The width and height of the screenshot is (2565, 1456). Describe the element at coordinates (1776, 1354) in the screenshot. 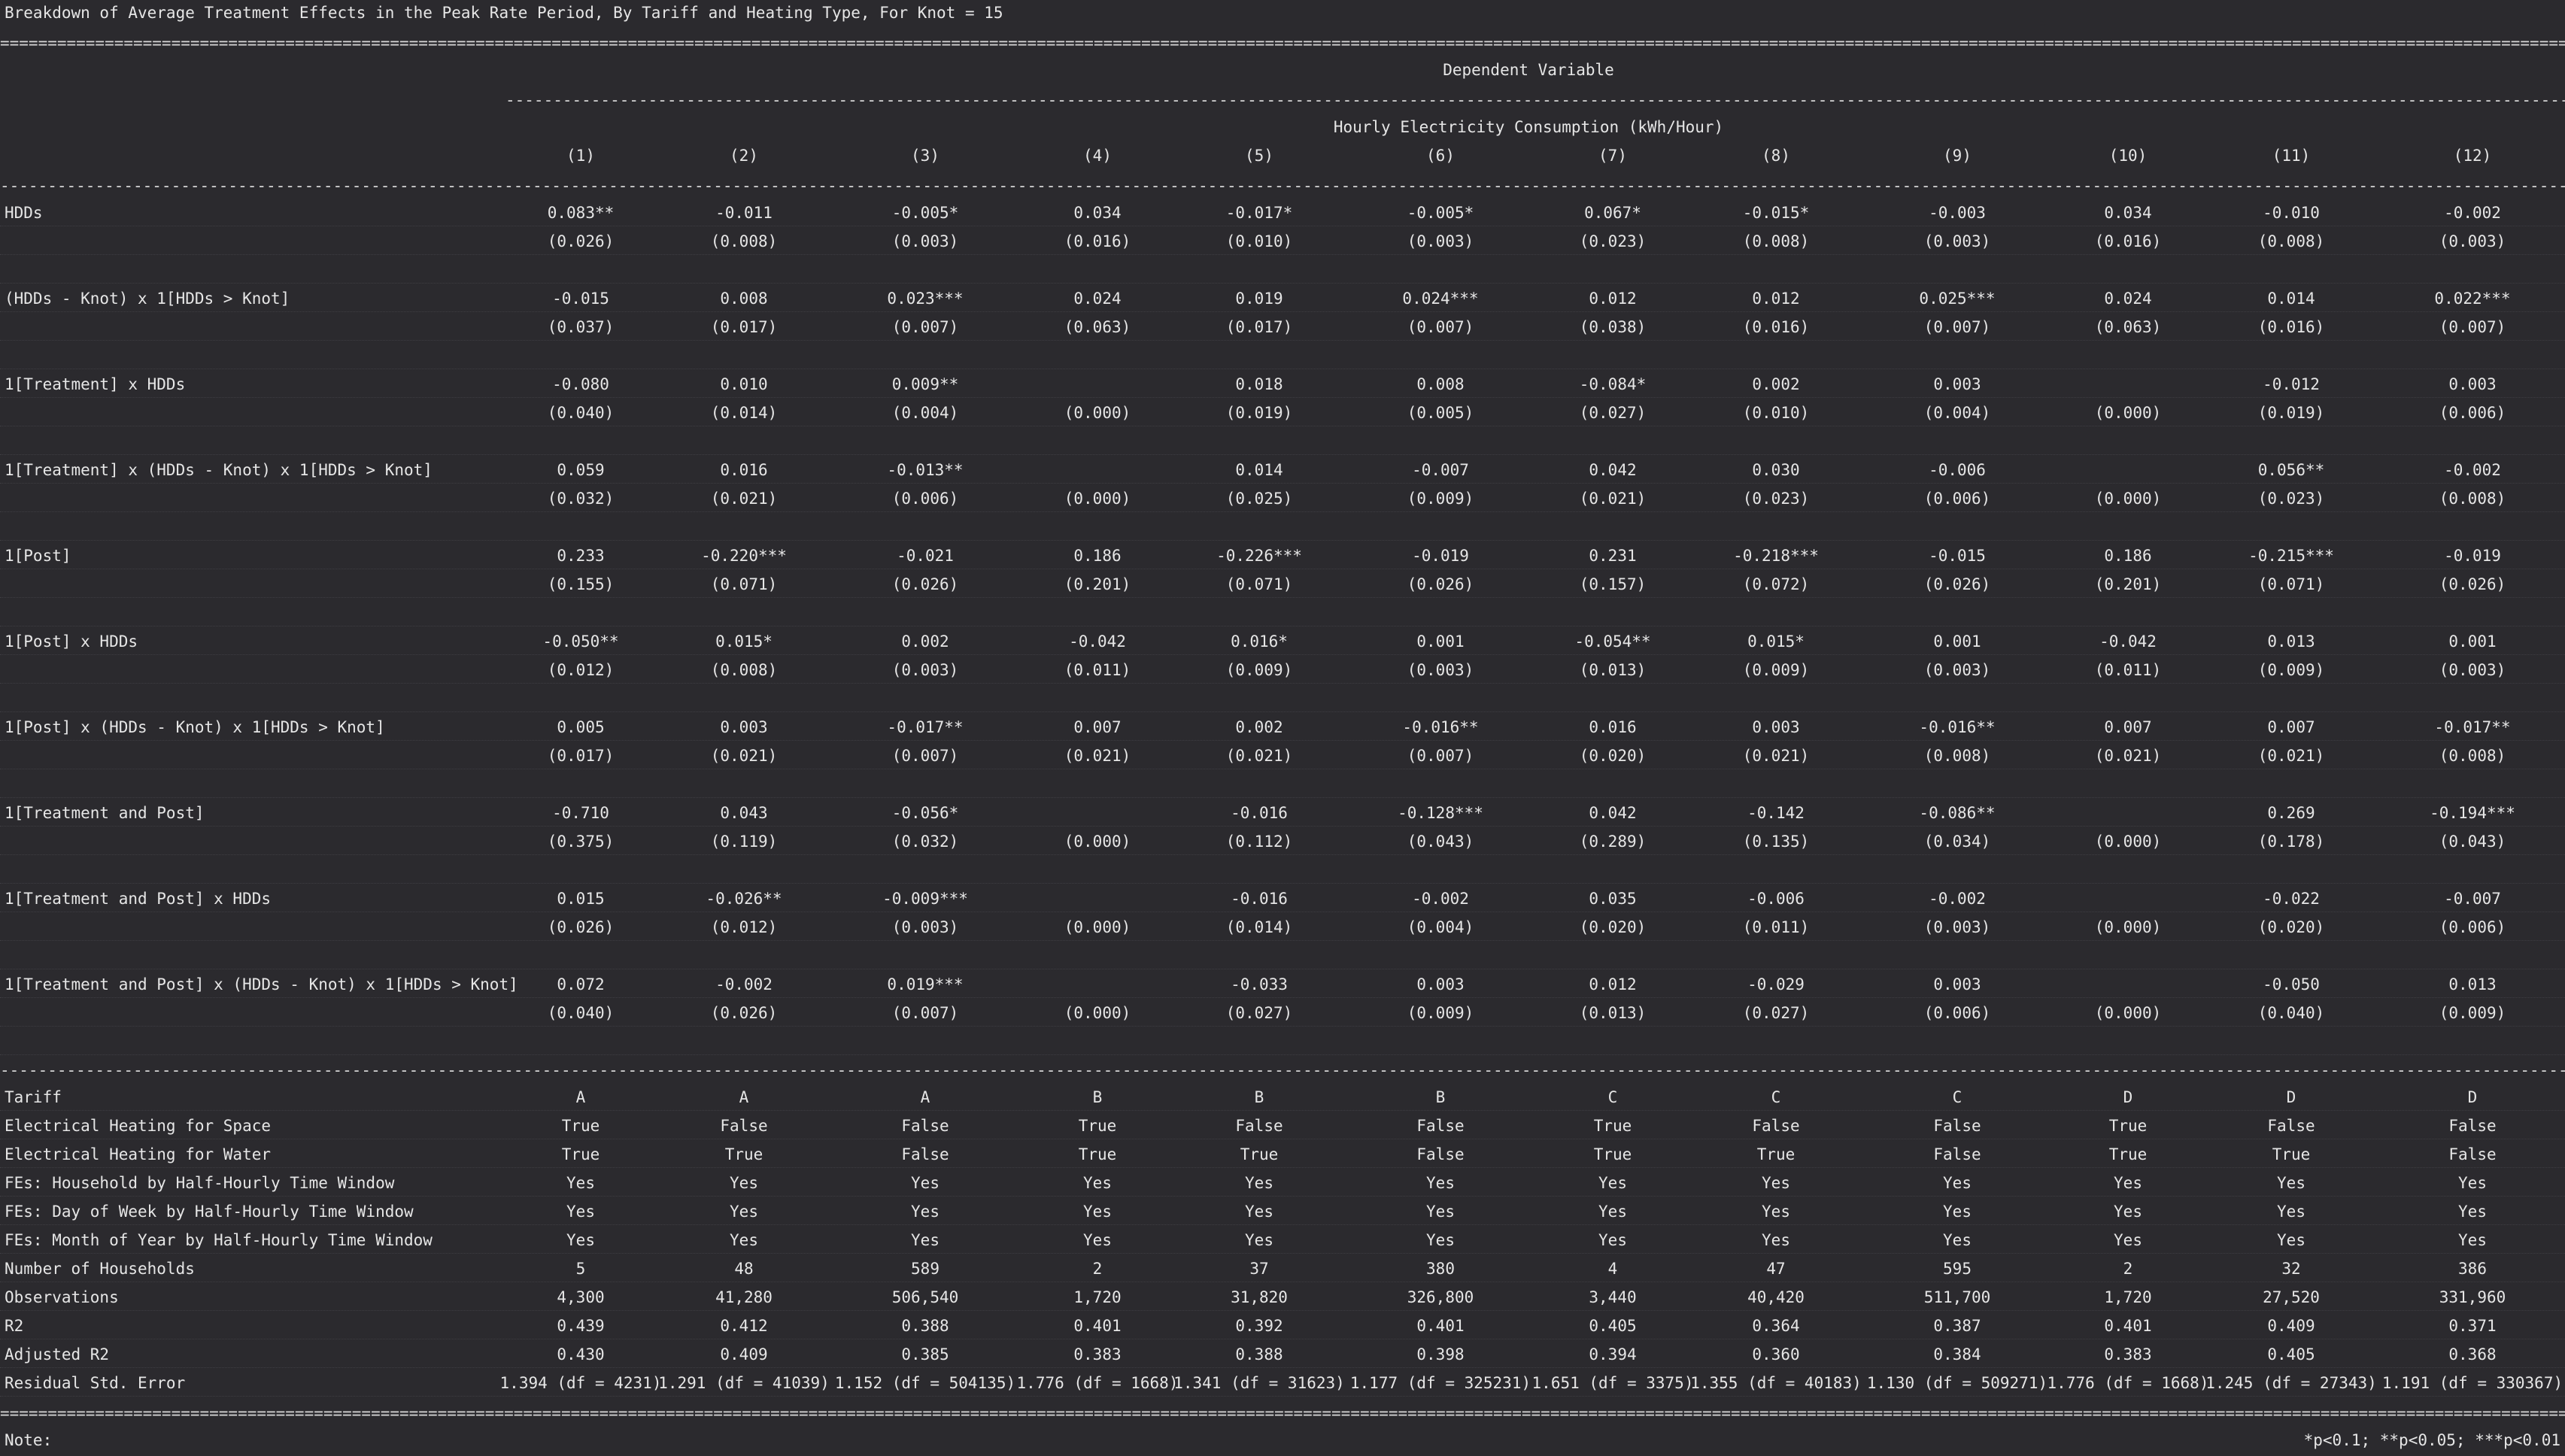

I see `summary-value: 0.360` at that location.